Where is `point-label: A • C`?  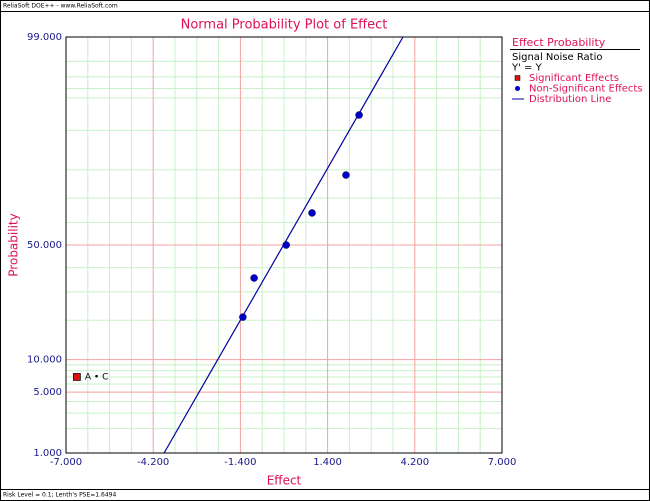 point-label: A • C is located at coordinates (96, 377).